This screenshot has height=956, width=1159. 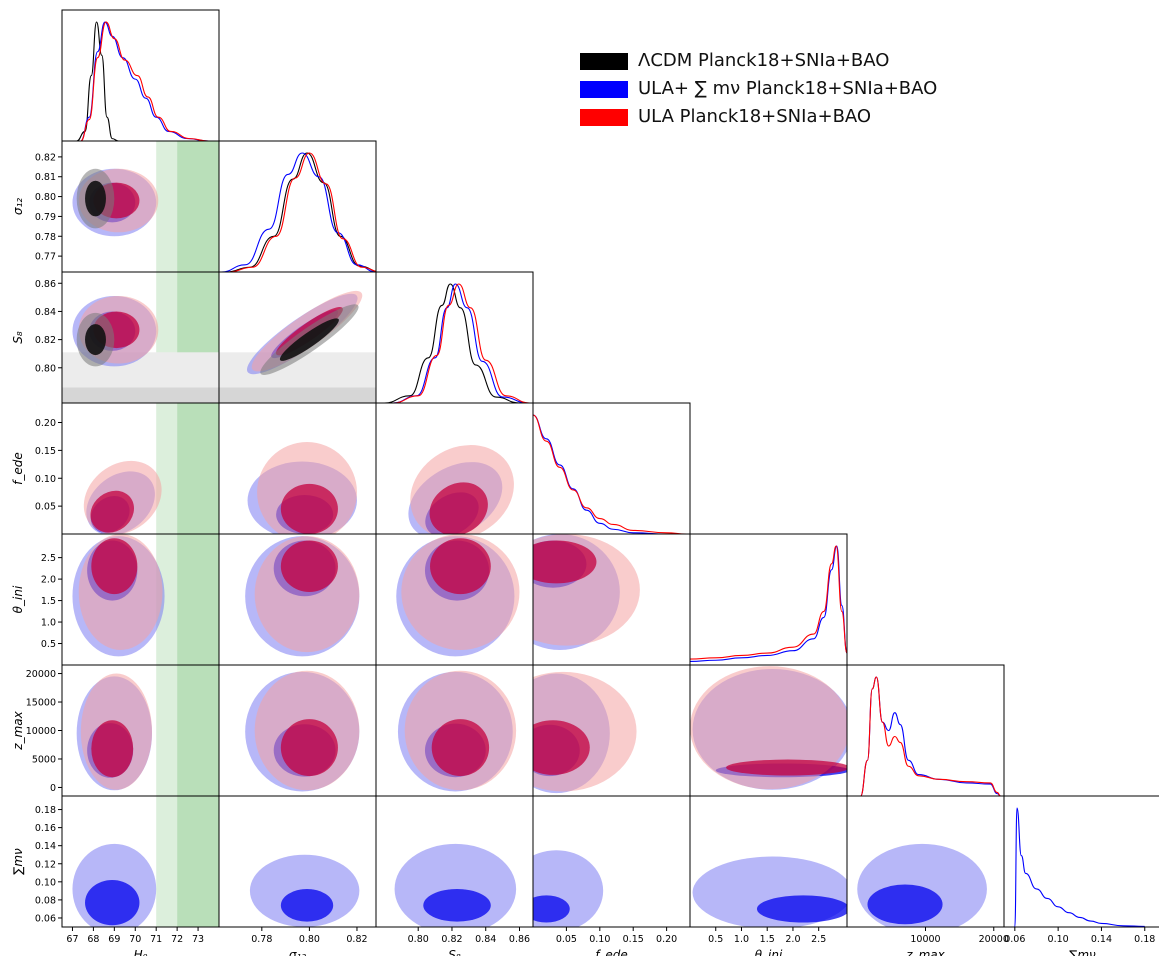 I want to click on marginal-ula-mnu-sigma12, so click(x=298, y=212).